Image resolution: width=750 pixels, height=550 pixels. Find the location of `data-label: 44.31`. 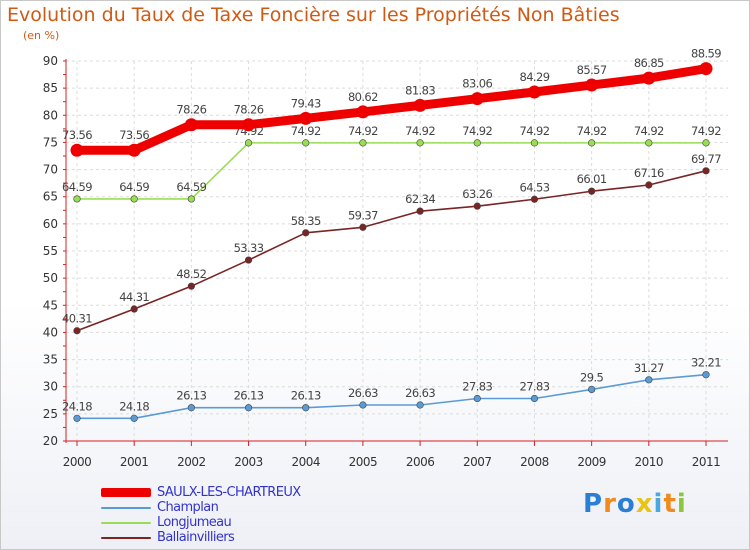

data-label: 44.31 is located at coordinates (134, 297).